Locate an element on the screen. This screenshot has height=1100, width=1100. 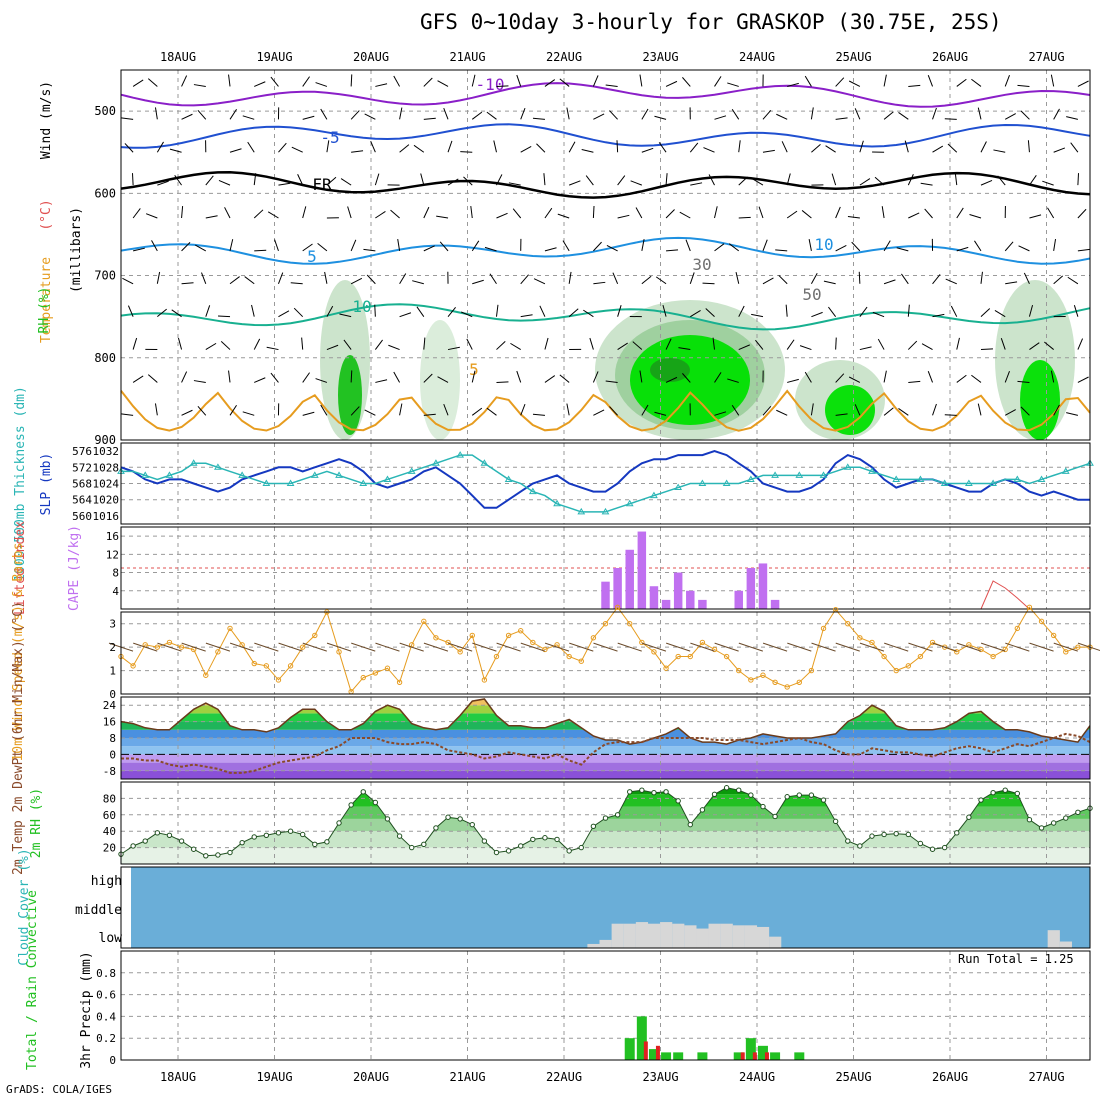
y-tick-label: 24 is located at coordinates (110, 705).